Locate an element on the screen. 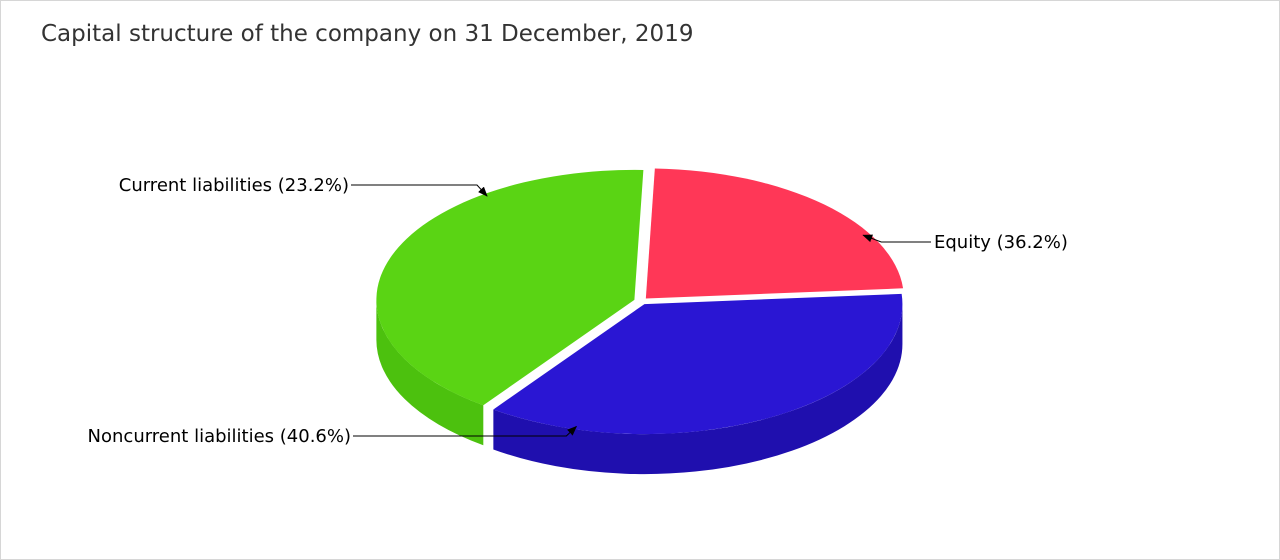 The image size is (1280, 560). pie-sides is located at coordinates (639, 387).